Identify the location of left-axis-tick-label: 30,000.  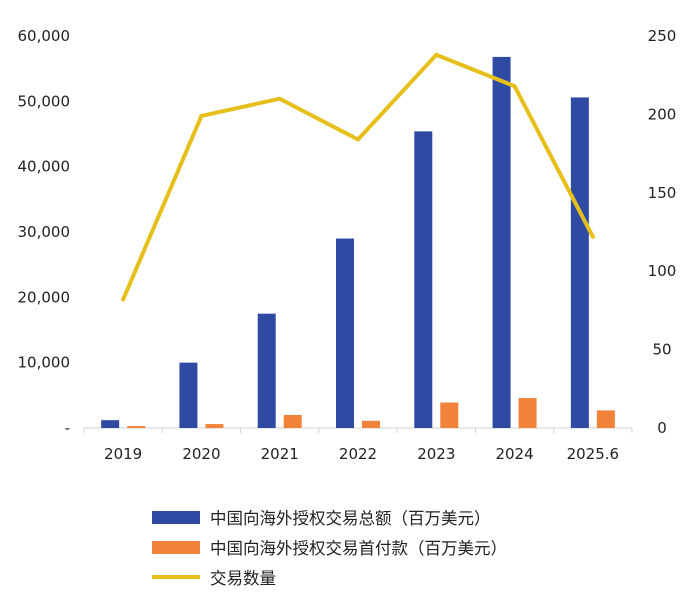
(44, 232).